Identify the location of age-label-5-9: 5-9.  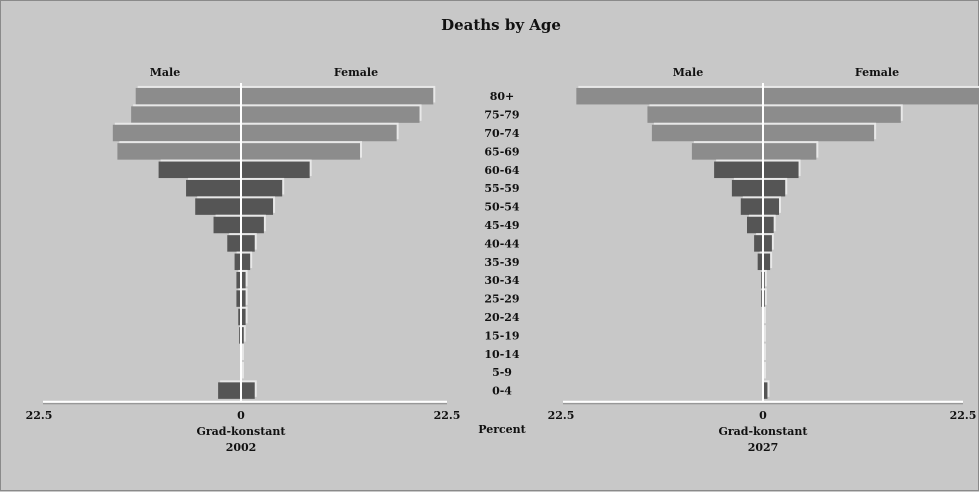
(502, 372).